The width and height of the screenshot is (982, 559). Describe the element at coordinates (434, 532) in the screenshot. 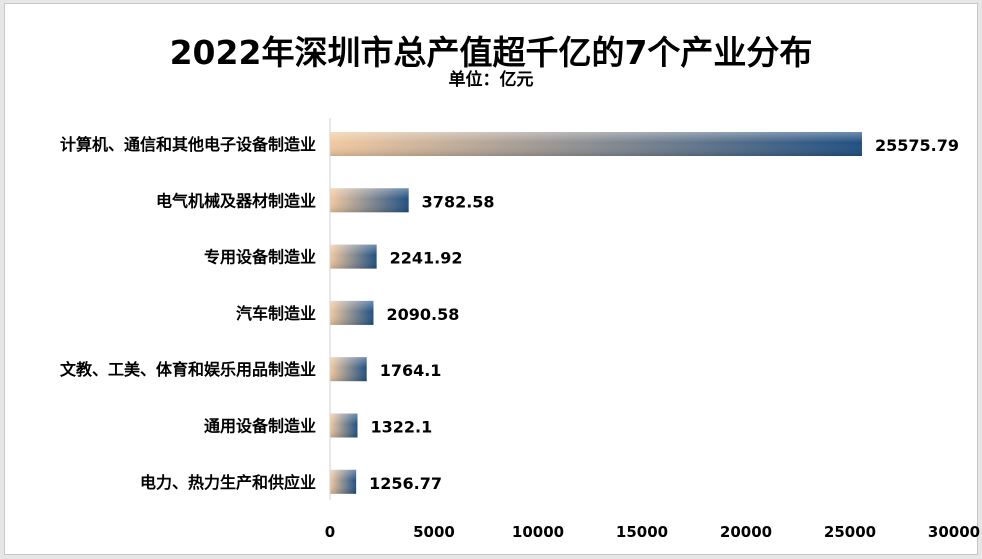

I see `x-tick-label: 5000` at that location.